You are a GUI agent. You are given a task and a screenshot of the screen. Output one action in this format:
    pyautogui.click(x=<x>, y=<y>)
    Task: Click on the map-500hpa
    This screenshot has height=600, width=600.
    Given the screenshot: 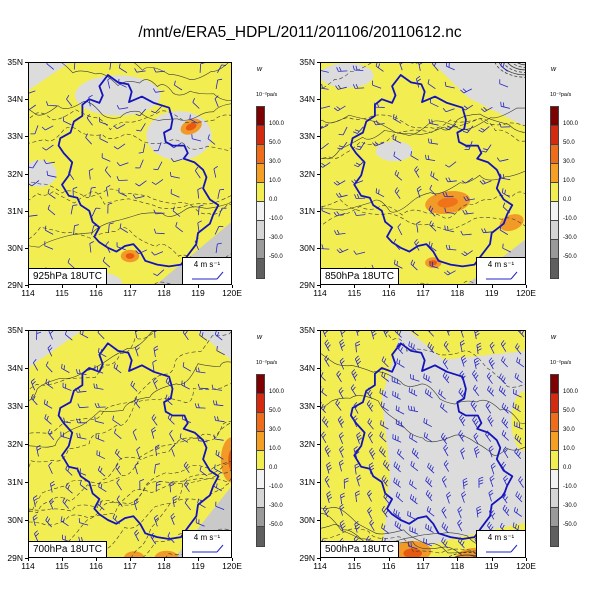 What is the action you would take?
    pyautogui.click(x=423, y=444)
    